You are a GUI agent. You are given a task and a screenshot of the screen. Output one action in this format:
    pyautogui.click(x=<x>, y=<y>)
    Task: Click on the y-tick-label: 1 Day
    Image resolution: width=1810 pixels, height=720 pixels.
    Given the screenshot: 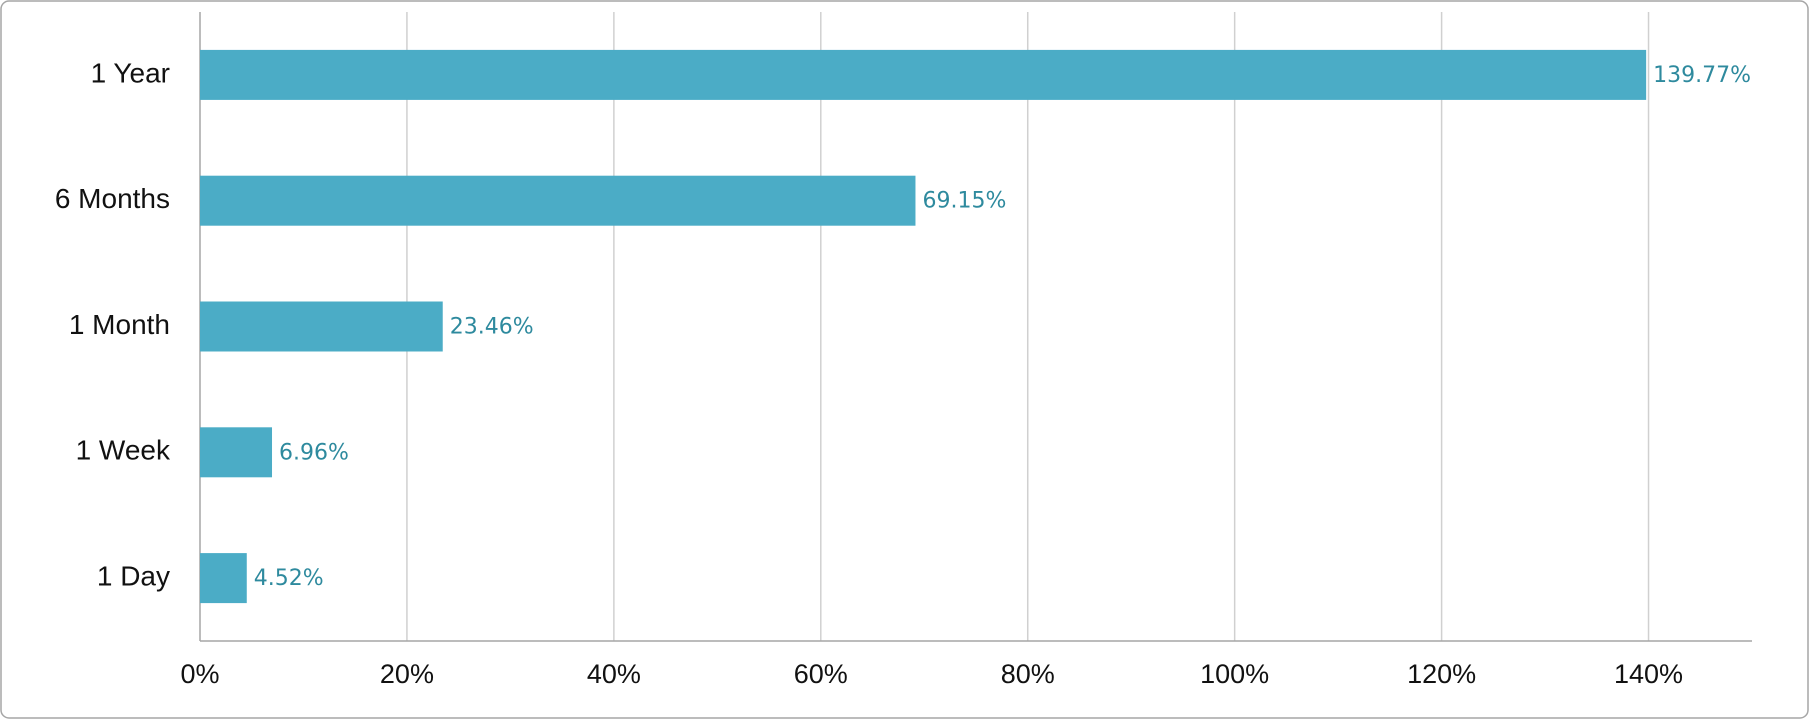 What is the action you would take?
    pyautogui.click(x=133, y=575)
    